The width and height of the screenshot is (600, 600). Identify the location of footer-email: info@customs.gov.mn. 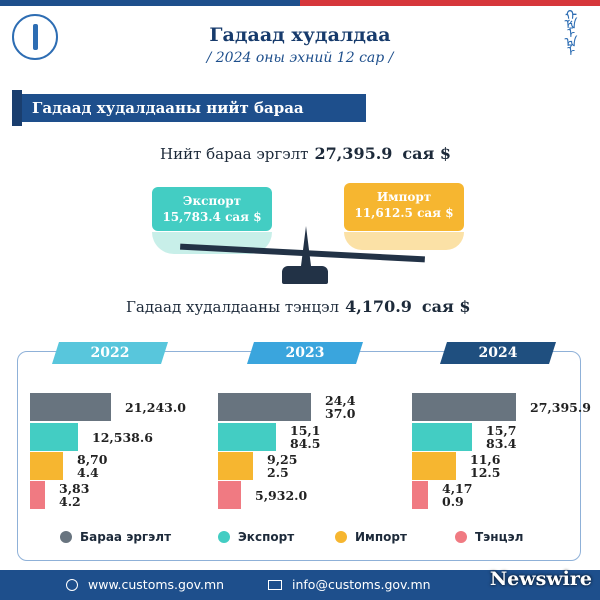
(349, 584).